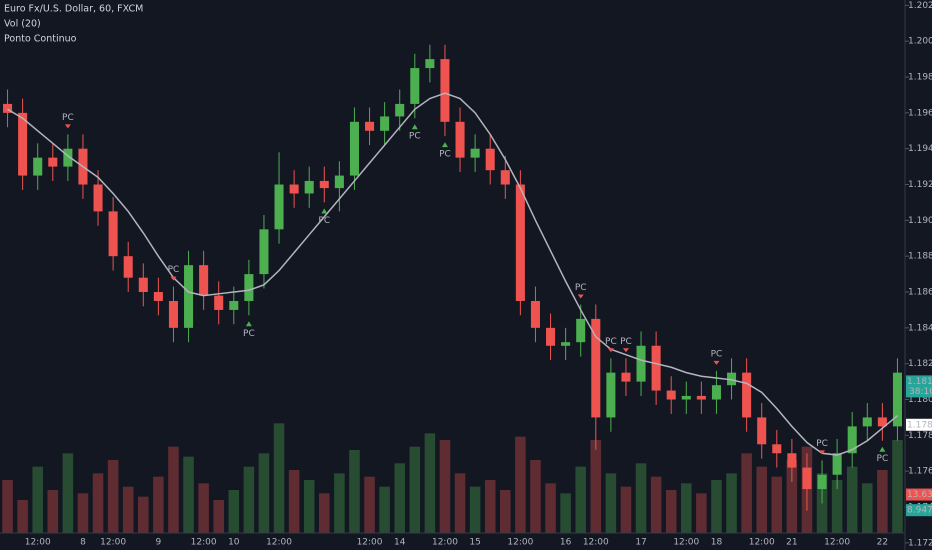  Describe the element at coordinates (920, 472) in the screenshot. I see `y-tick-label: 1.17600` at that location.